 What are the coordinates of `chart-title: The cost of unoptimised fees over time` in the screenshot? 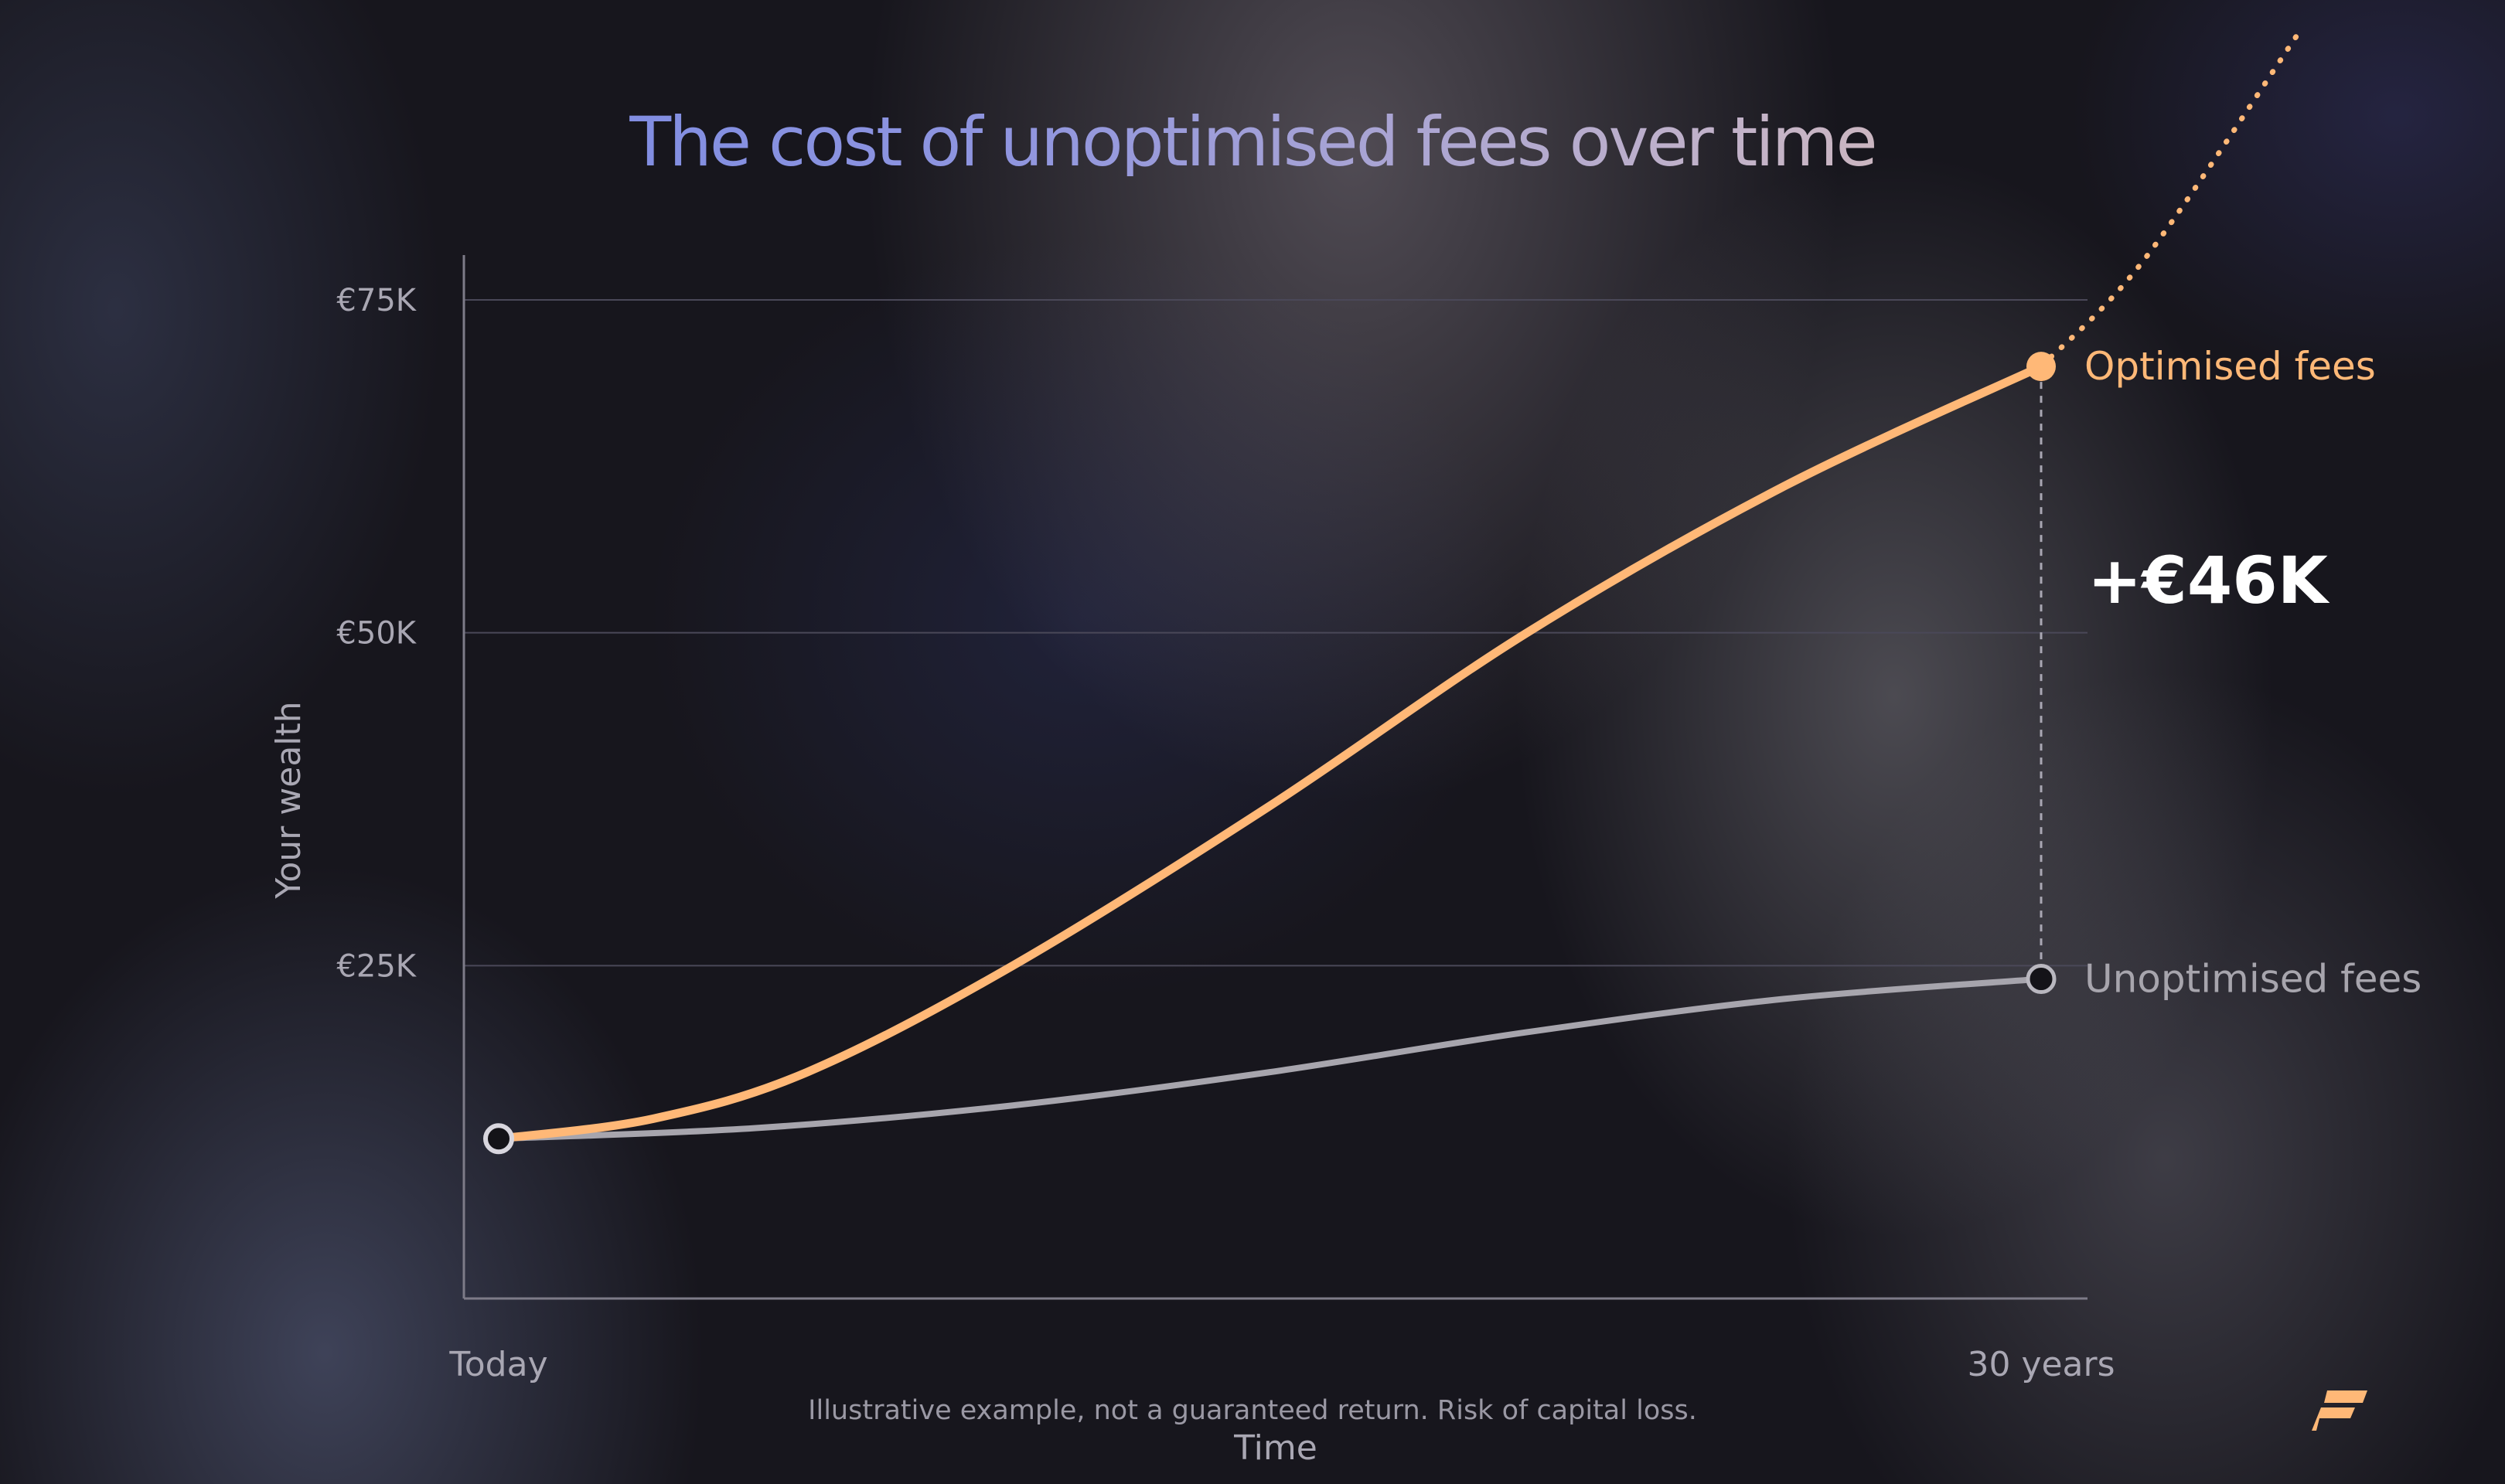 It's located at (1252, 142).